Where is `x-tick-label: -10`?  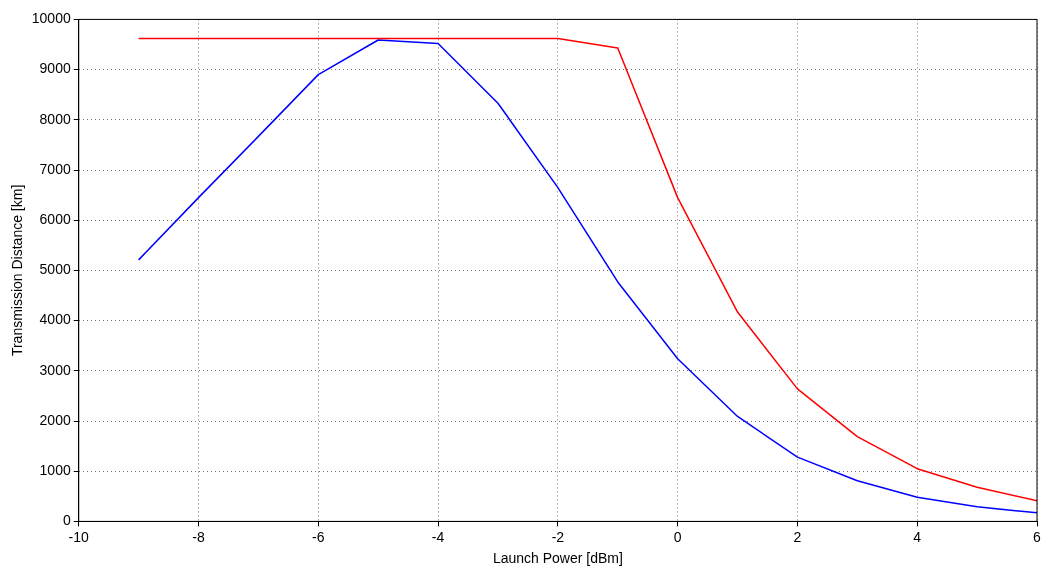
x-tick-label: -10 is located at coordinates (79, 536).